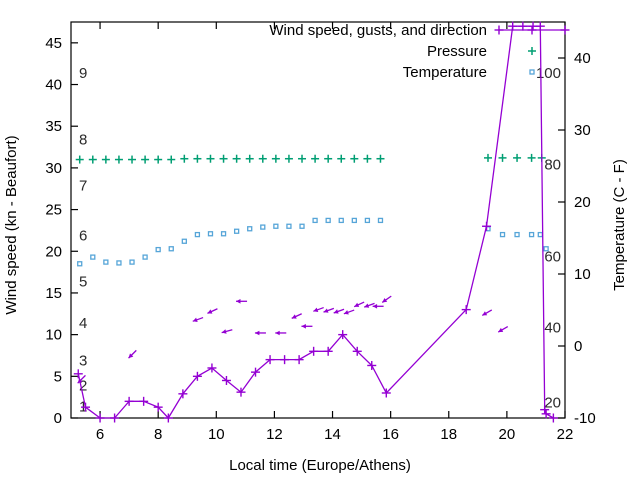  What do you see at coordinates (83, 386) in the screenshot?
I see `beaufort-label: 2` at bounding box center [83, 386].